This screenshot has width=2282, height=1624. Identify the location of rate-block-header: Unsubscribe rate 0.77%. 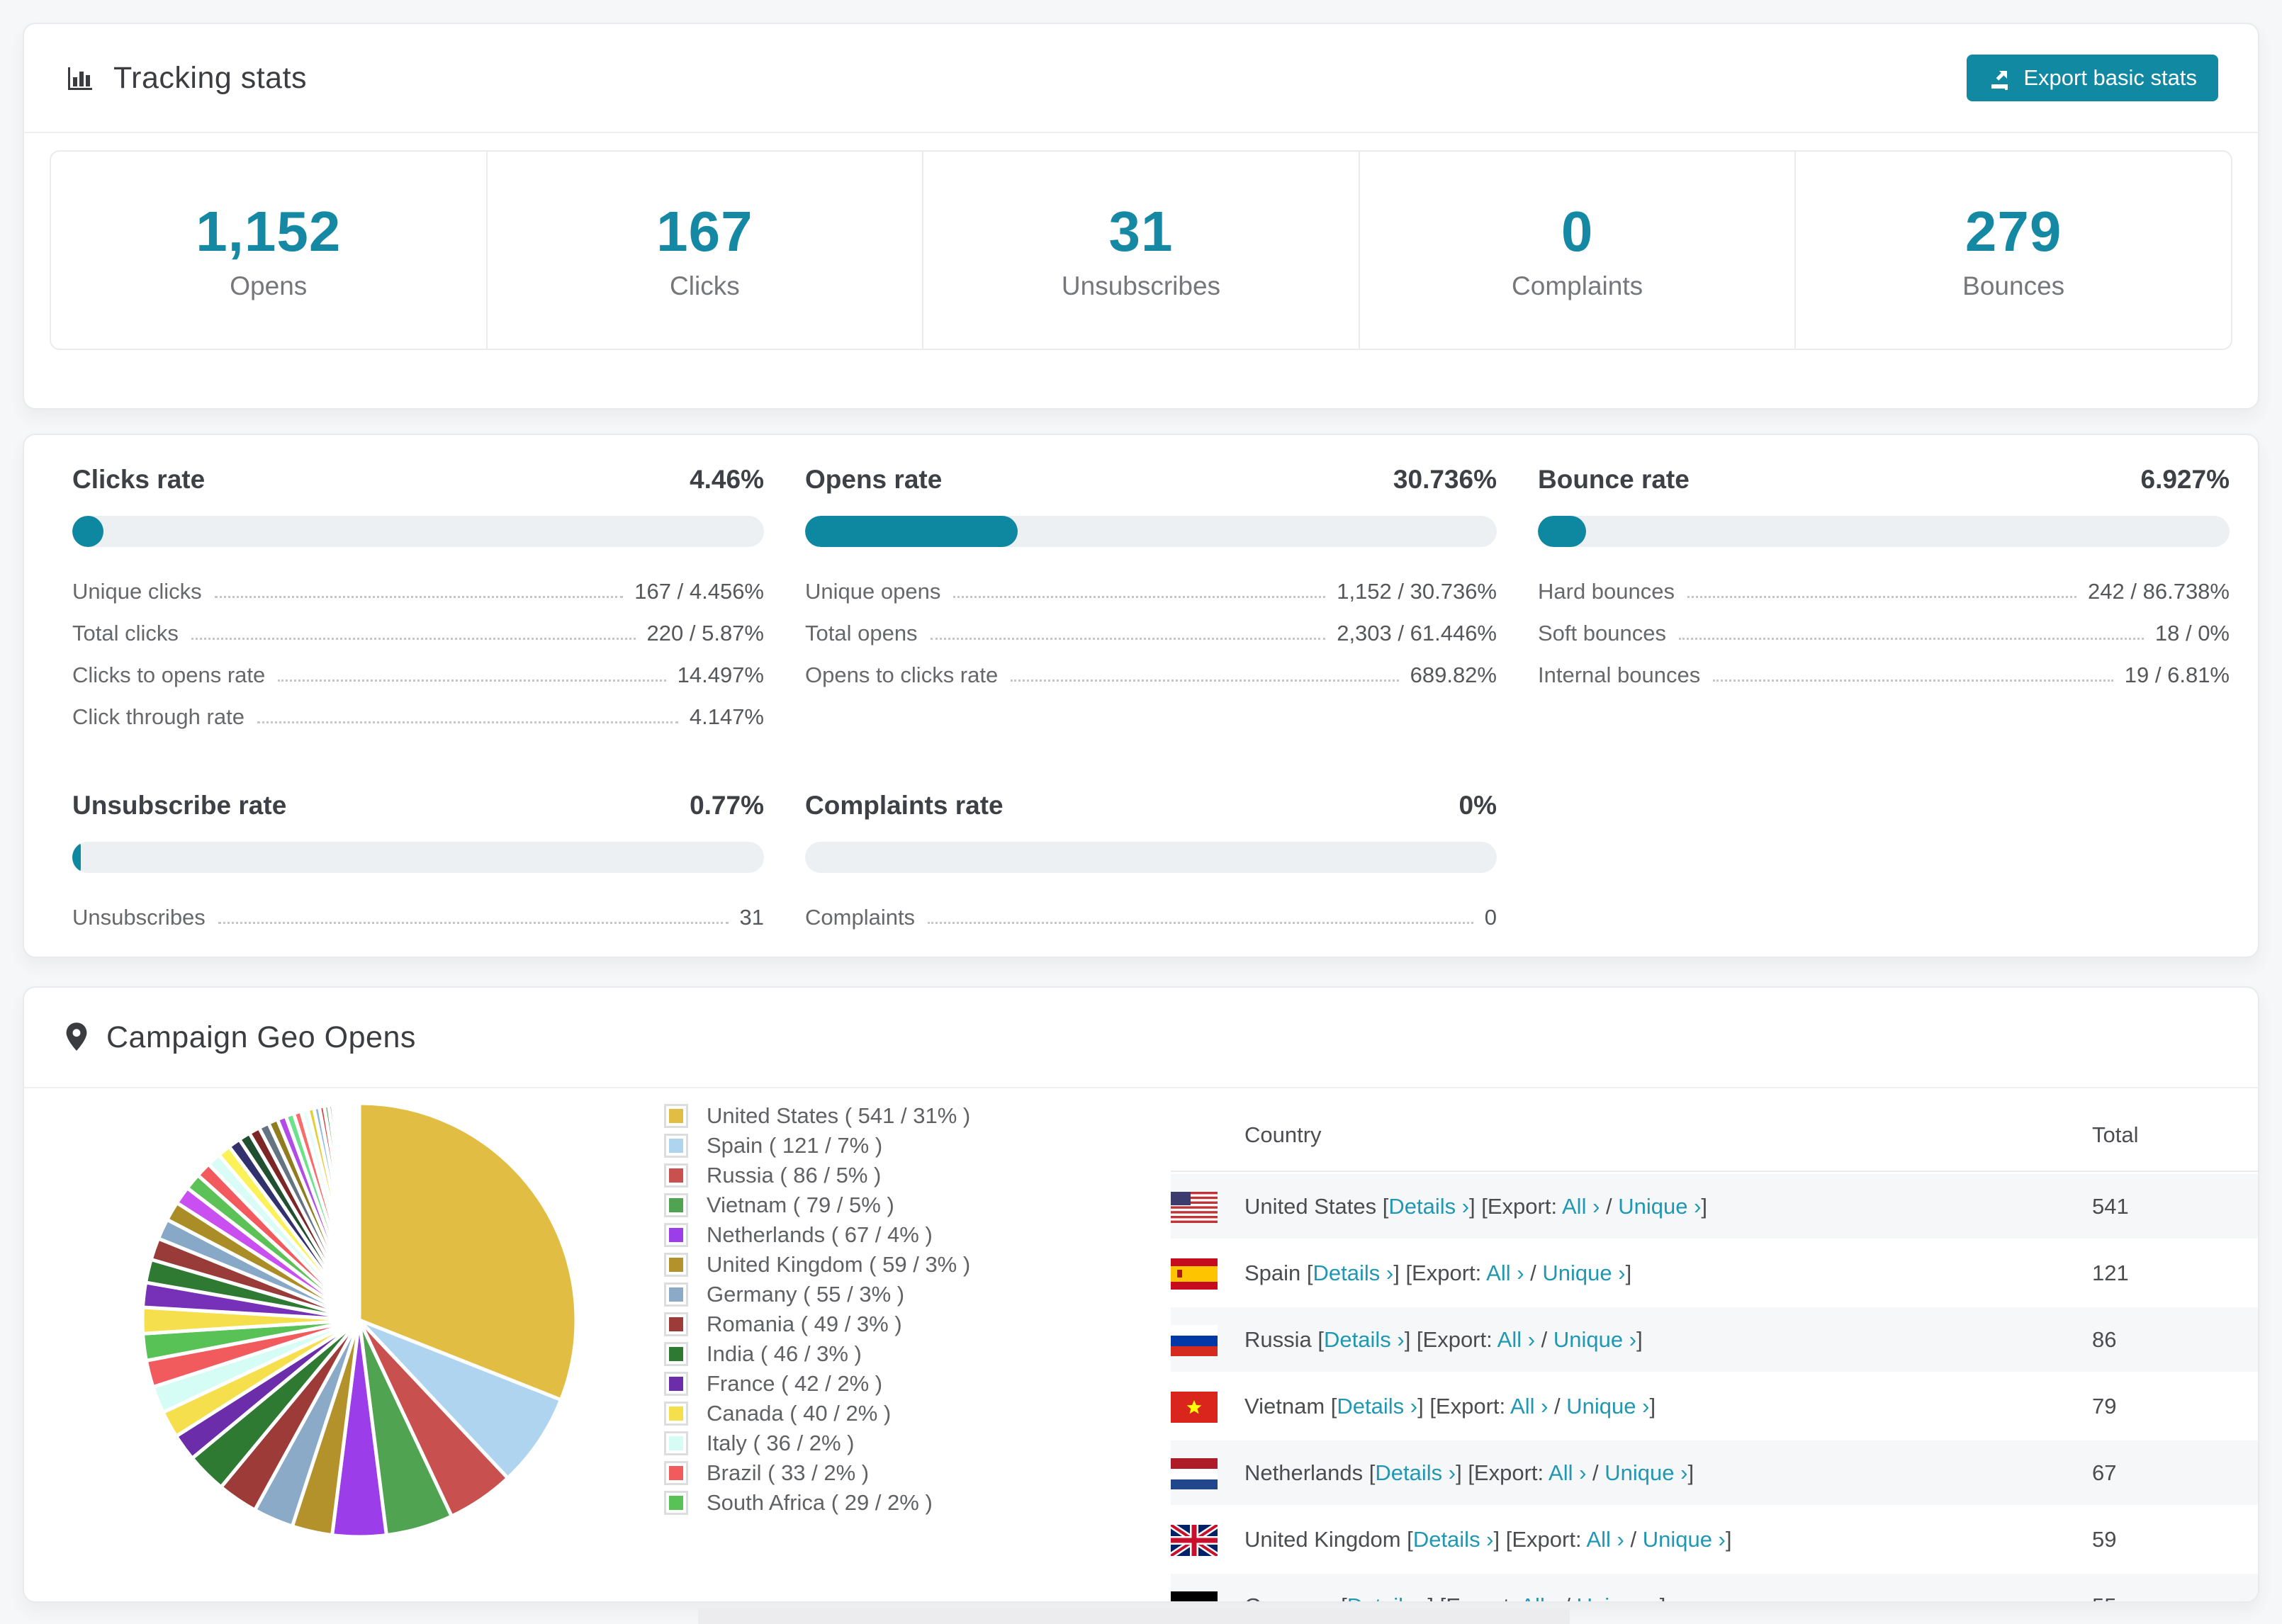
(418, 806).